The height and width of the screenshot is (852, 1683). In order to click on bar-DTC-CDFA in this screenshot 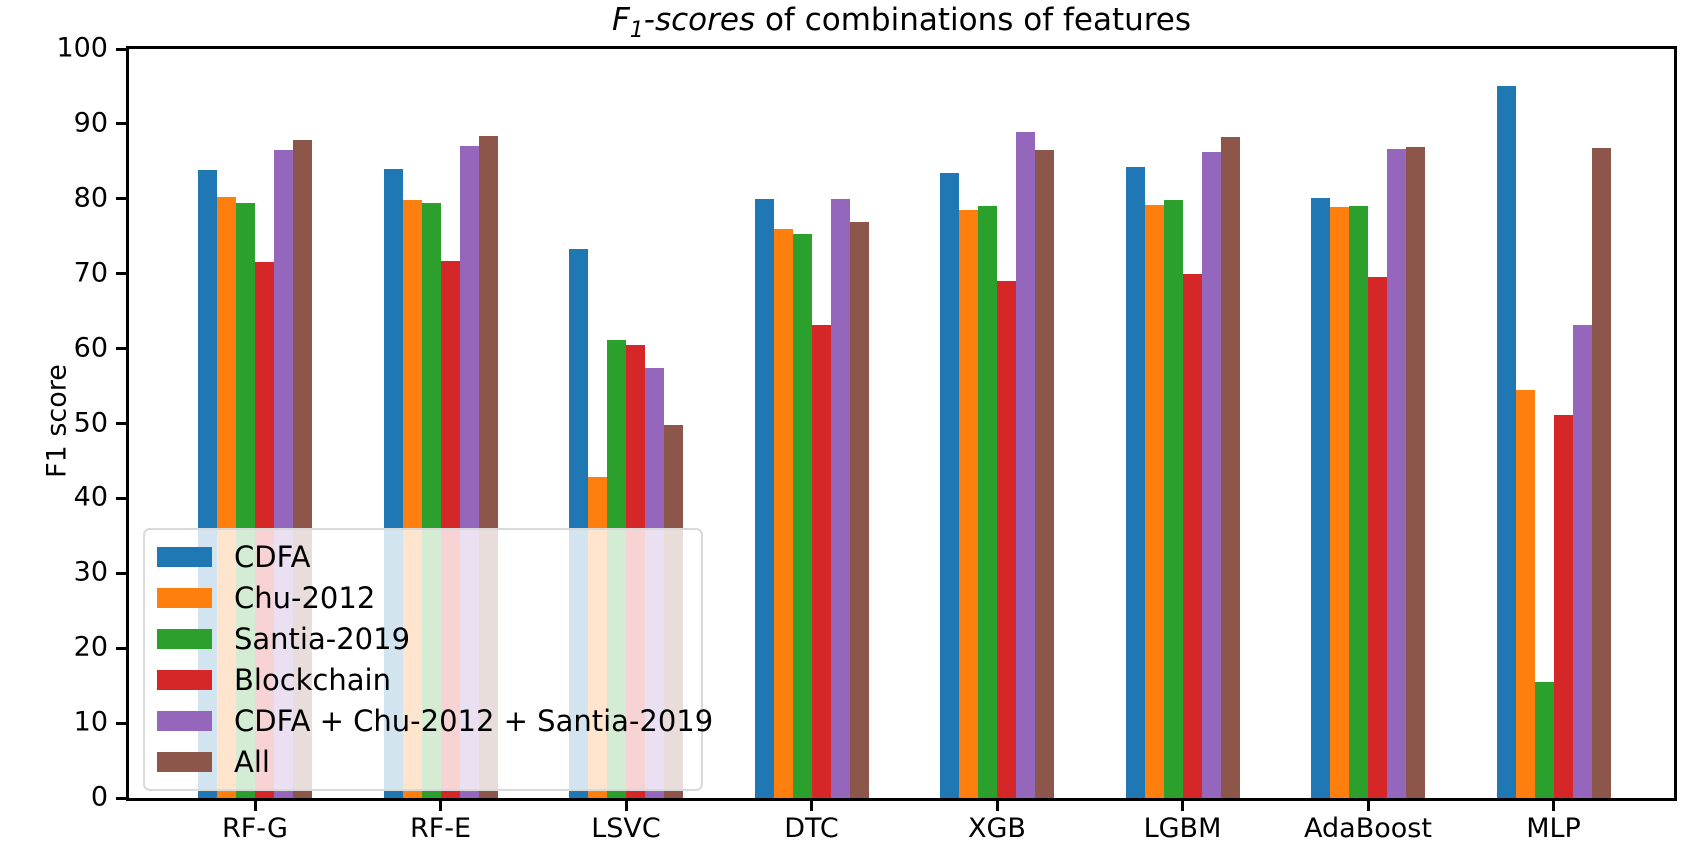, I will do `click(764, 498)`.